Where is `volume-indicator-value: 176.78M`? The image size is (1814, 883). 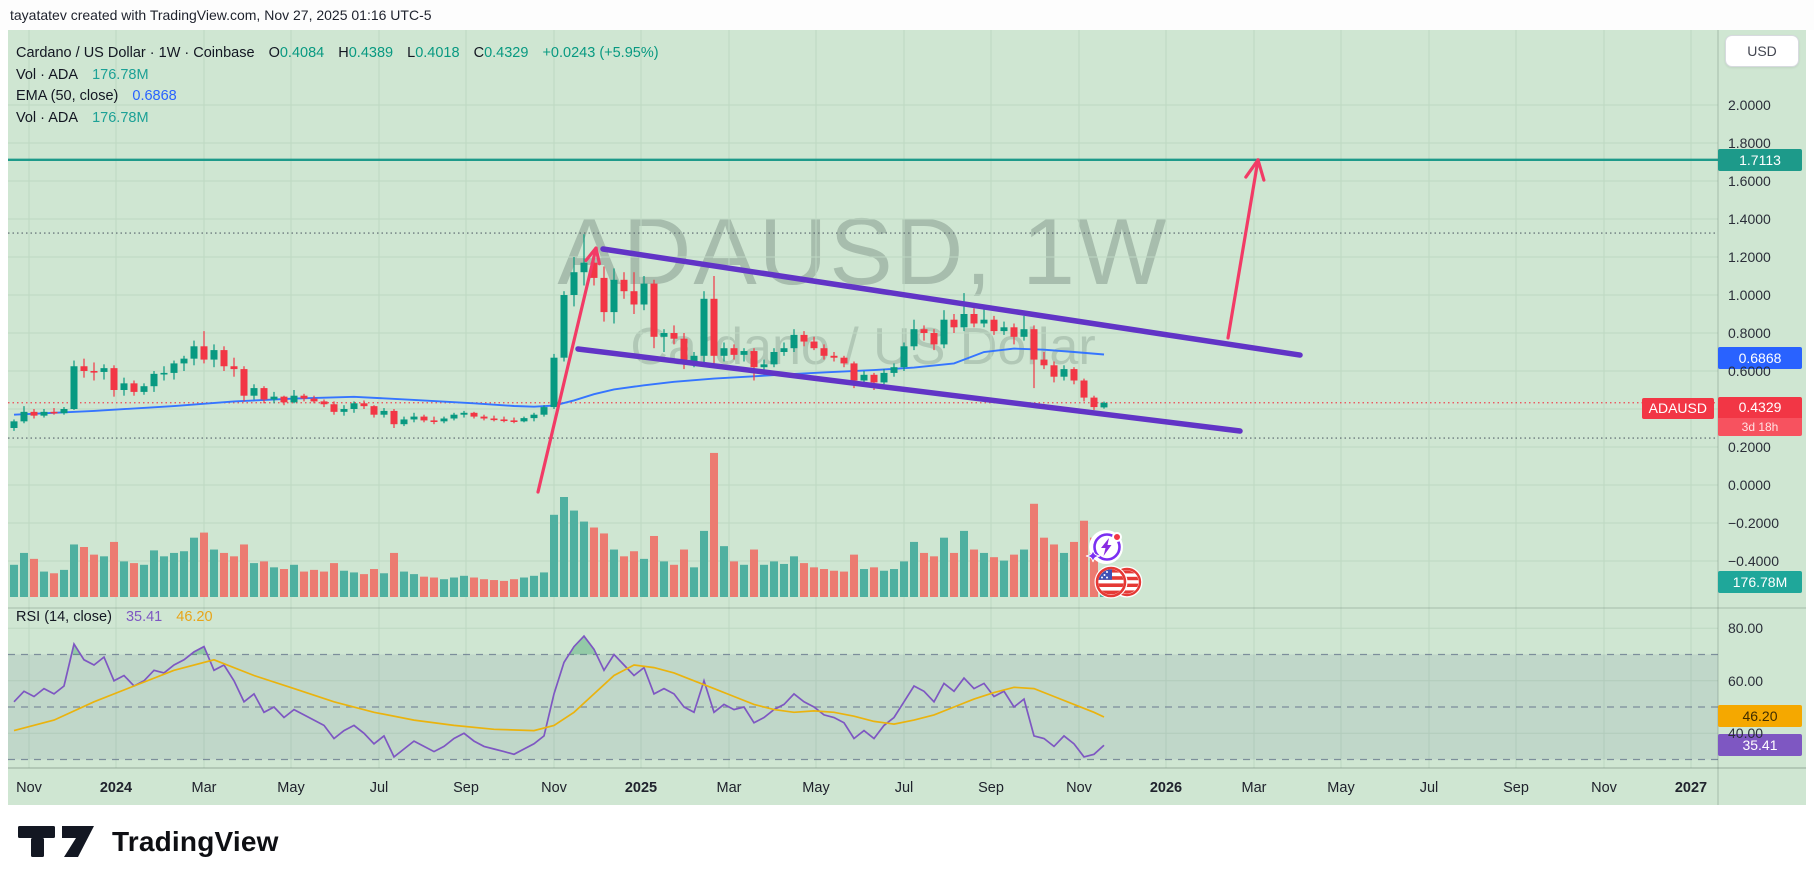 volume-indicator-value: 176.78M is located at coordinates (120, 74).